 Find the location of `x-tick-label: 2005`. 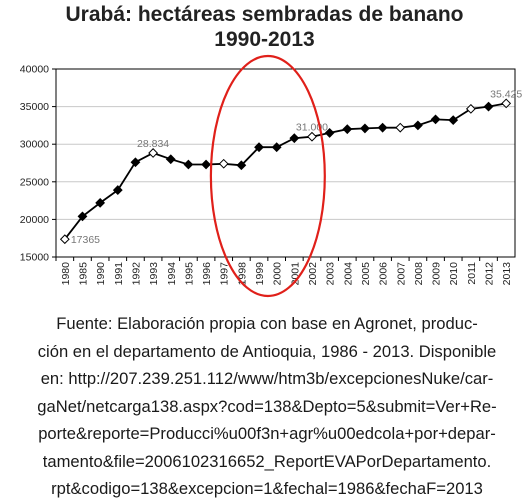

x-tick-label: 2005 is located at coordinates (366, 274).